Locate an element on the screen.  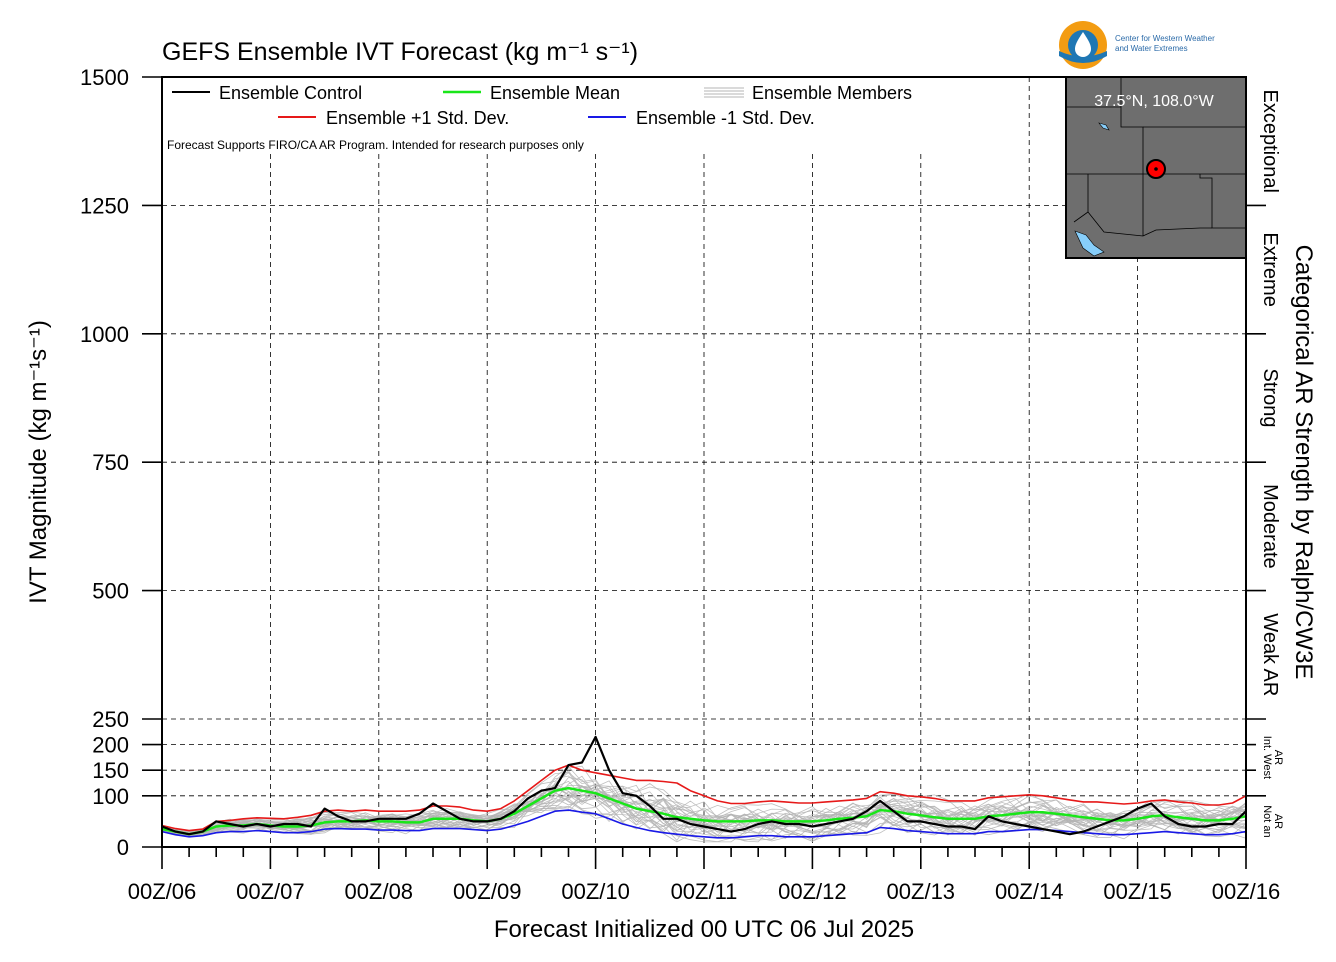
chart-title: GEFS Ensemble IVT Forecast (kg m⁻¹ s⁻¹) is located at coordinates (400, 52).